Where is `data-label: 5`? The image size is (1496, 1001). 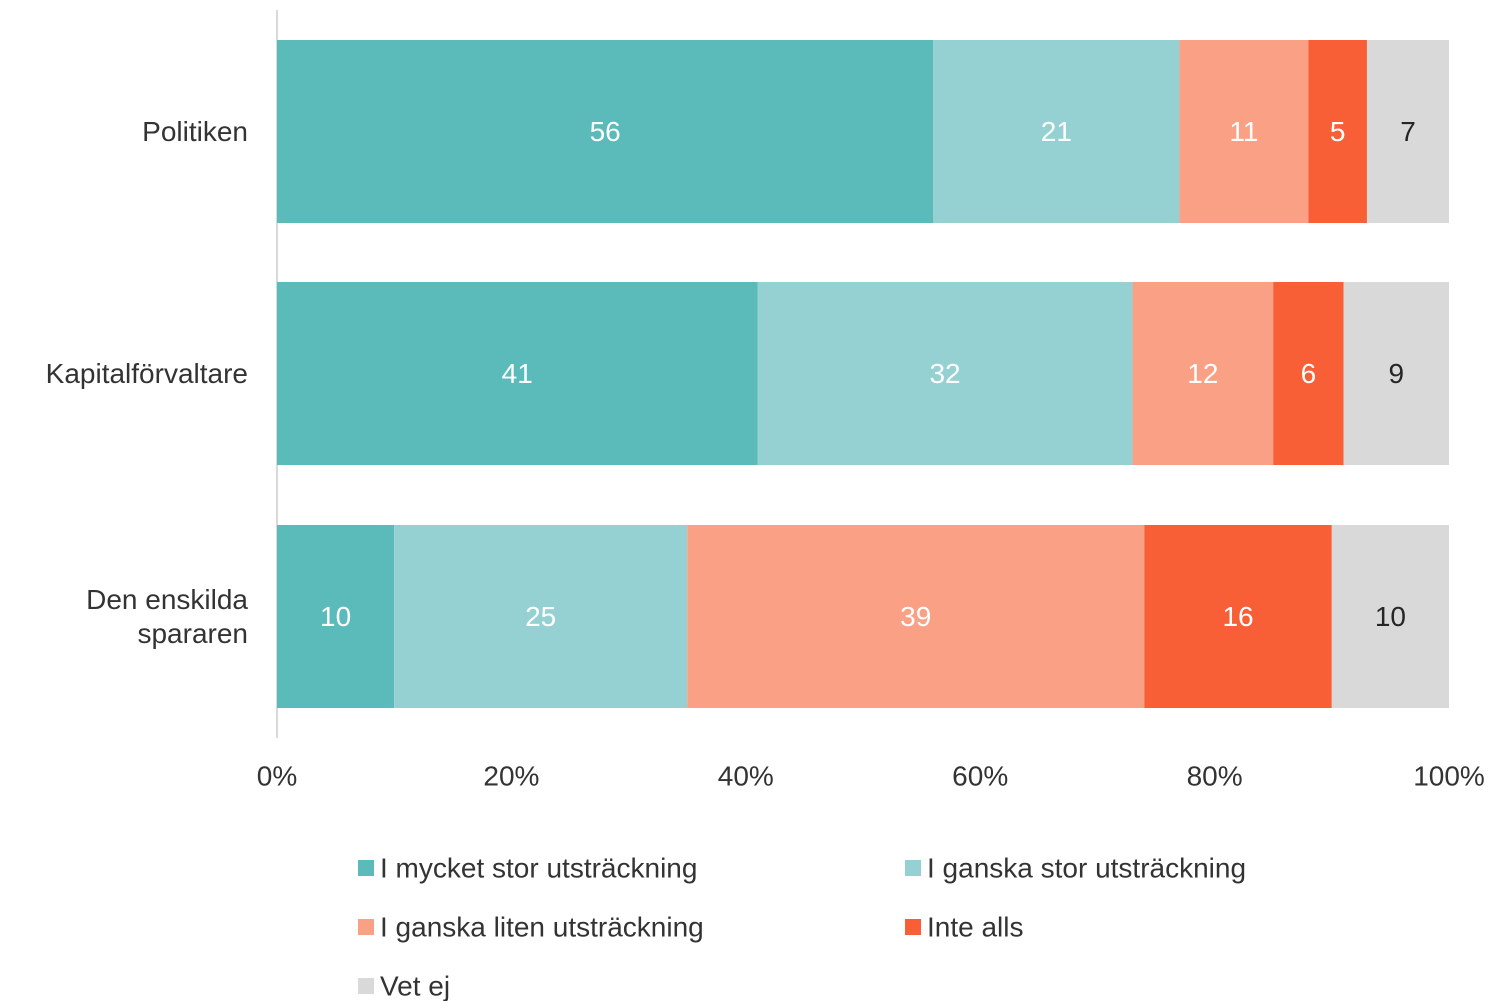
data-label: 5 is located at coordinates (1338, 131).